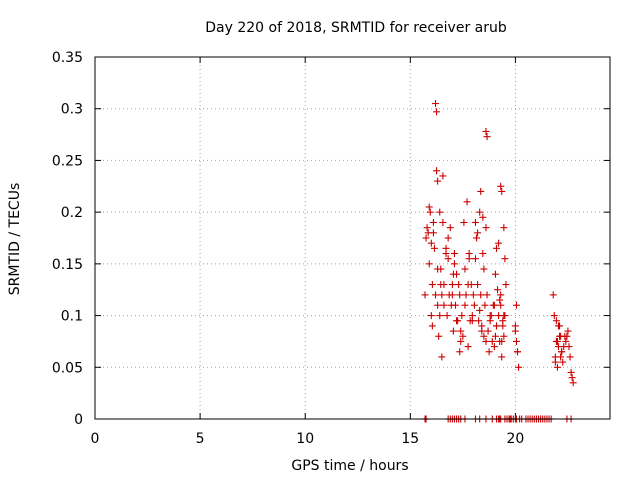 Image resolution: width=640 pixels, height=480 pixels. What do you see at coordinates (200, 439) in the screenshot?
I see `x-tick-label: 5` at bounding box center [200, 439].